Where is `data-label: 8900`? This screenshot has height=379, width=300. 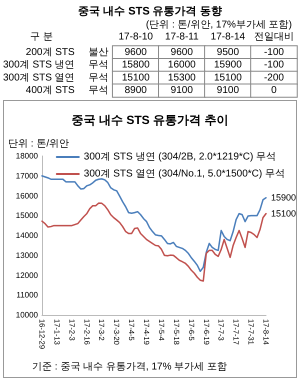
data-label: 8900 is located at coordinates (136, 90).